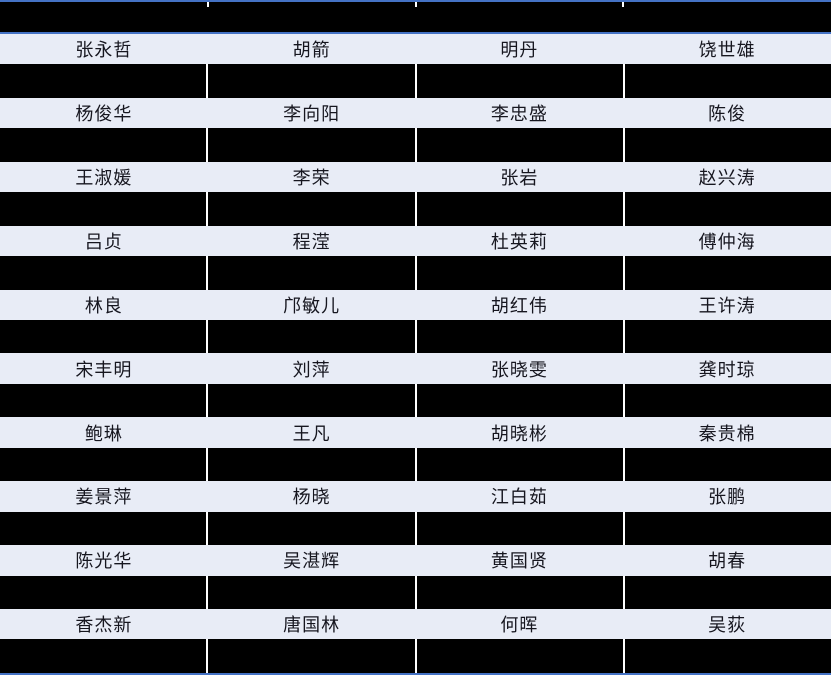 The width and height of the screenshot is (831, 675). I want to click on name-row-6: 宋丰明 刘萍 张晓雯 龚时琼, so click(415, 368).